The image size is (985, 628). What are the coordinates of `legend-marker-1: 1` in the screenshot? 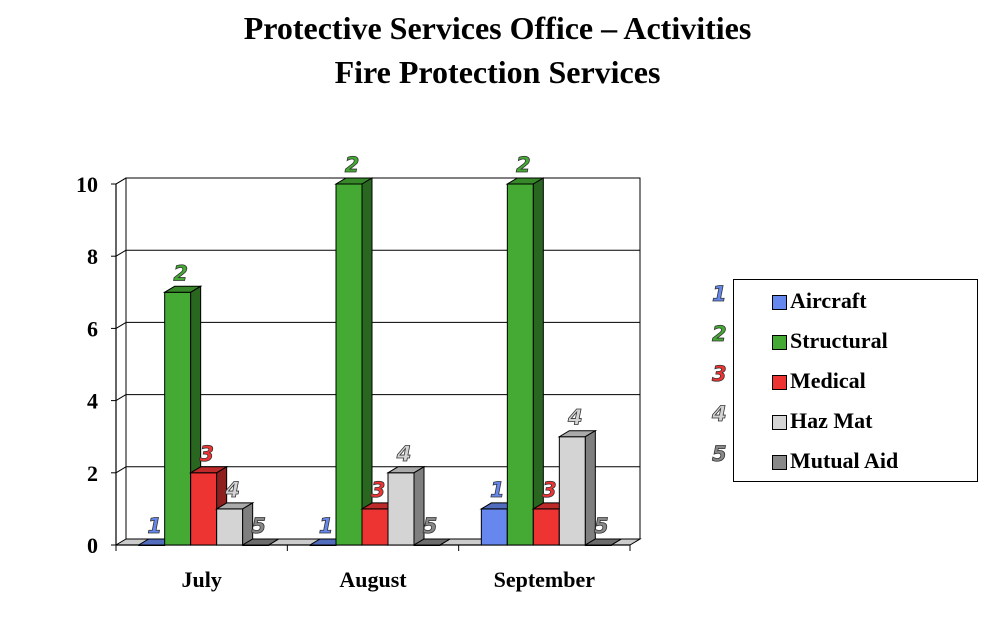 It's located at (719, 294).